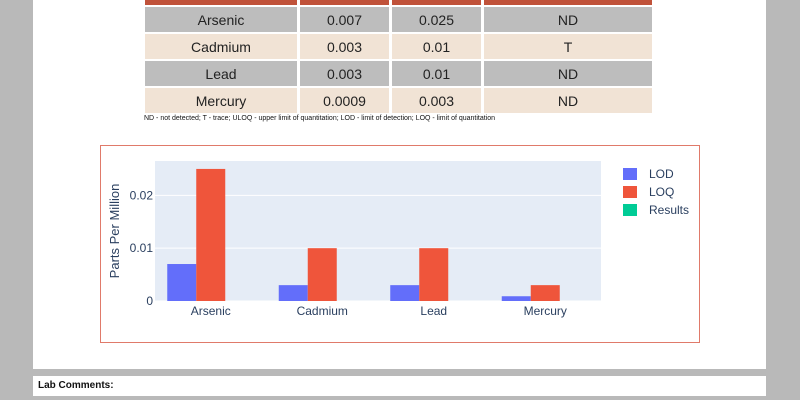  Describe the element at coordinates (221, 73) in the screenshot. I see `analyte-cell: Lead` at that location.